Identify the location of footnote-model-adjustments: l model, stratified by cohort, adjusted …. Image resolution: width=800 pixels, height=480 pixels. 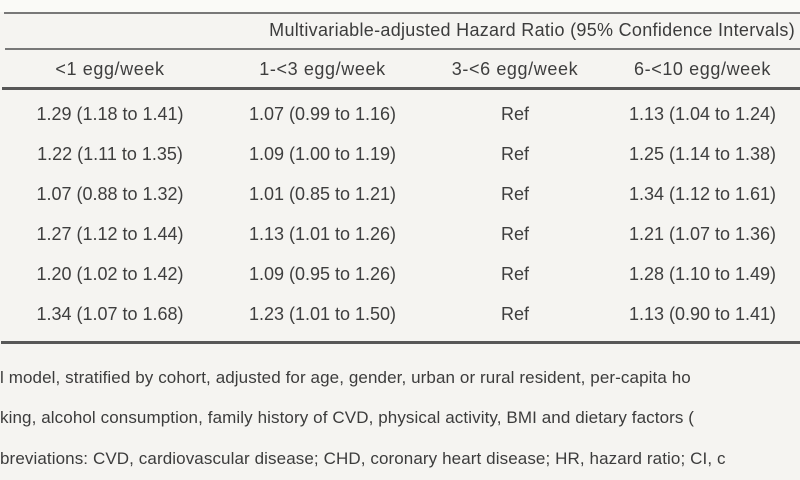
(345, 377).